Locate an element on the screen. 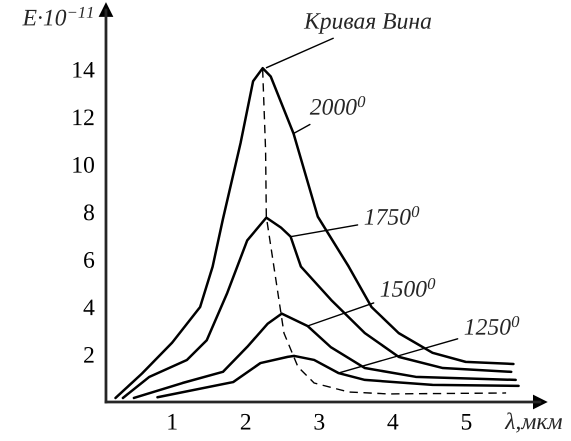  y-tick-label: 8 is located at coordinates (89, 212).